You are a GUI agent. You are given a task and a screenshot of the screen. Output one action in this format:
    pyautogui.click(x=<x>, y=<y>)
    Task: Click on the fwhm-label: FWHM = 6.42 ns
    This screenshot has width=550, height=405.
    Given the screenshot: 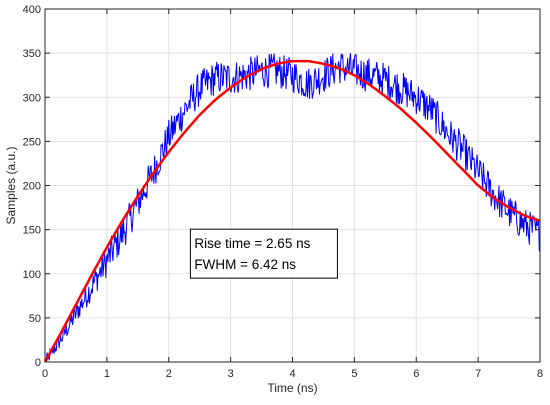 What is the action you would take?
    pyautogui.click(x=245, y=264)
    